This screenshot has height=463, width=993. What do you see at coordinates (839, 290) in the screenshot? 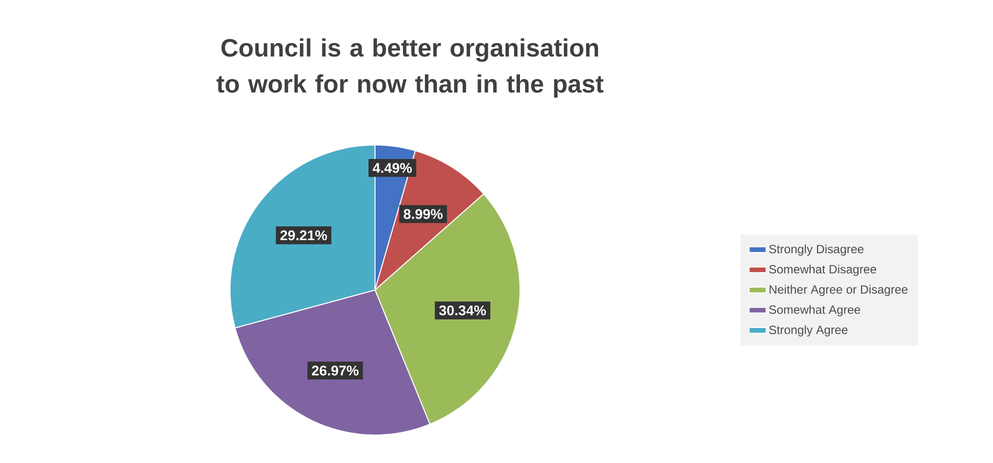
I see `legend-label: Neither Agree or Disagree` at bounding box center [839, 290].